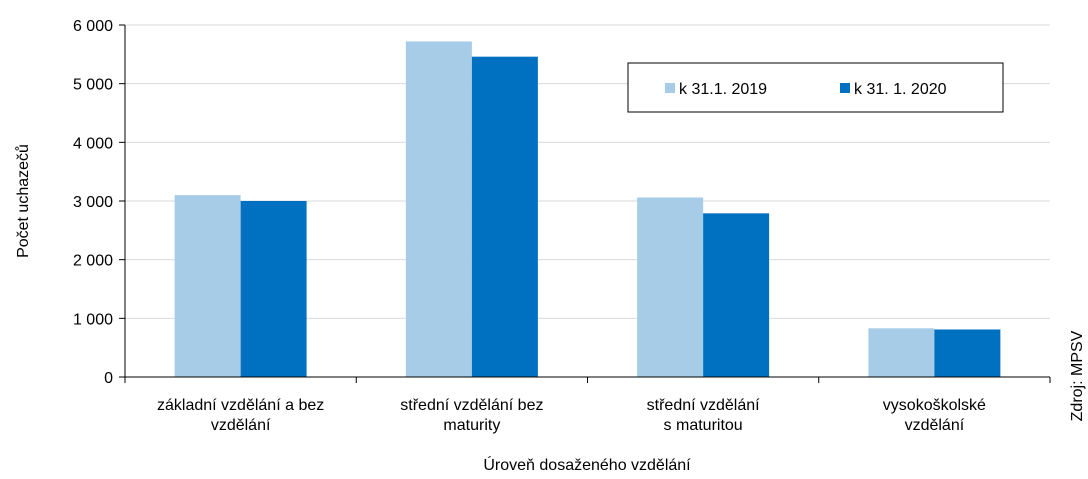  What do you see at coordinates (723, 89) in the screenshot?
I see `legend-label: k 31.1. 2019` at bounding box center [723, 89].